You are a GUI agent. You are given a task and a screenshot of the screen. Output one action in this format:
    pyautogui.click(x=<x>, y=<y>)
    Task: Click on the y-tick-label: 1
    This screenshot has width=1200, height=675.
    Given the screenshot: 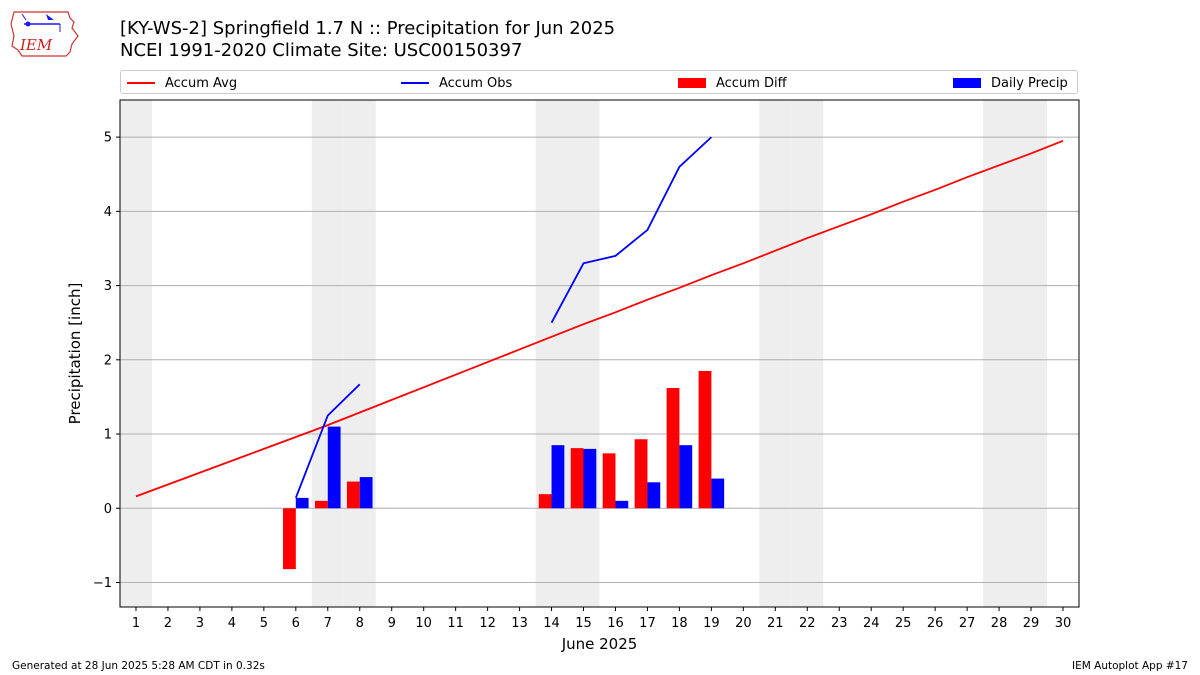 What is the action you would take?
    pyautogui.click(x=108, y=435)
    